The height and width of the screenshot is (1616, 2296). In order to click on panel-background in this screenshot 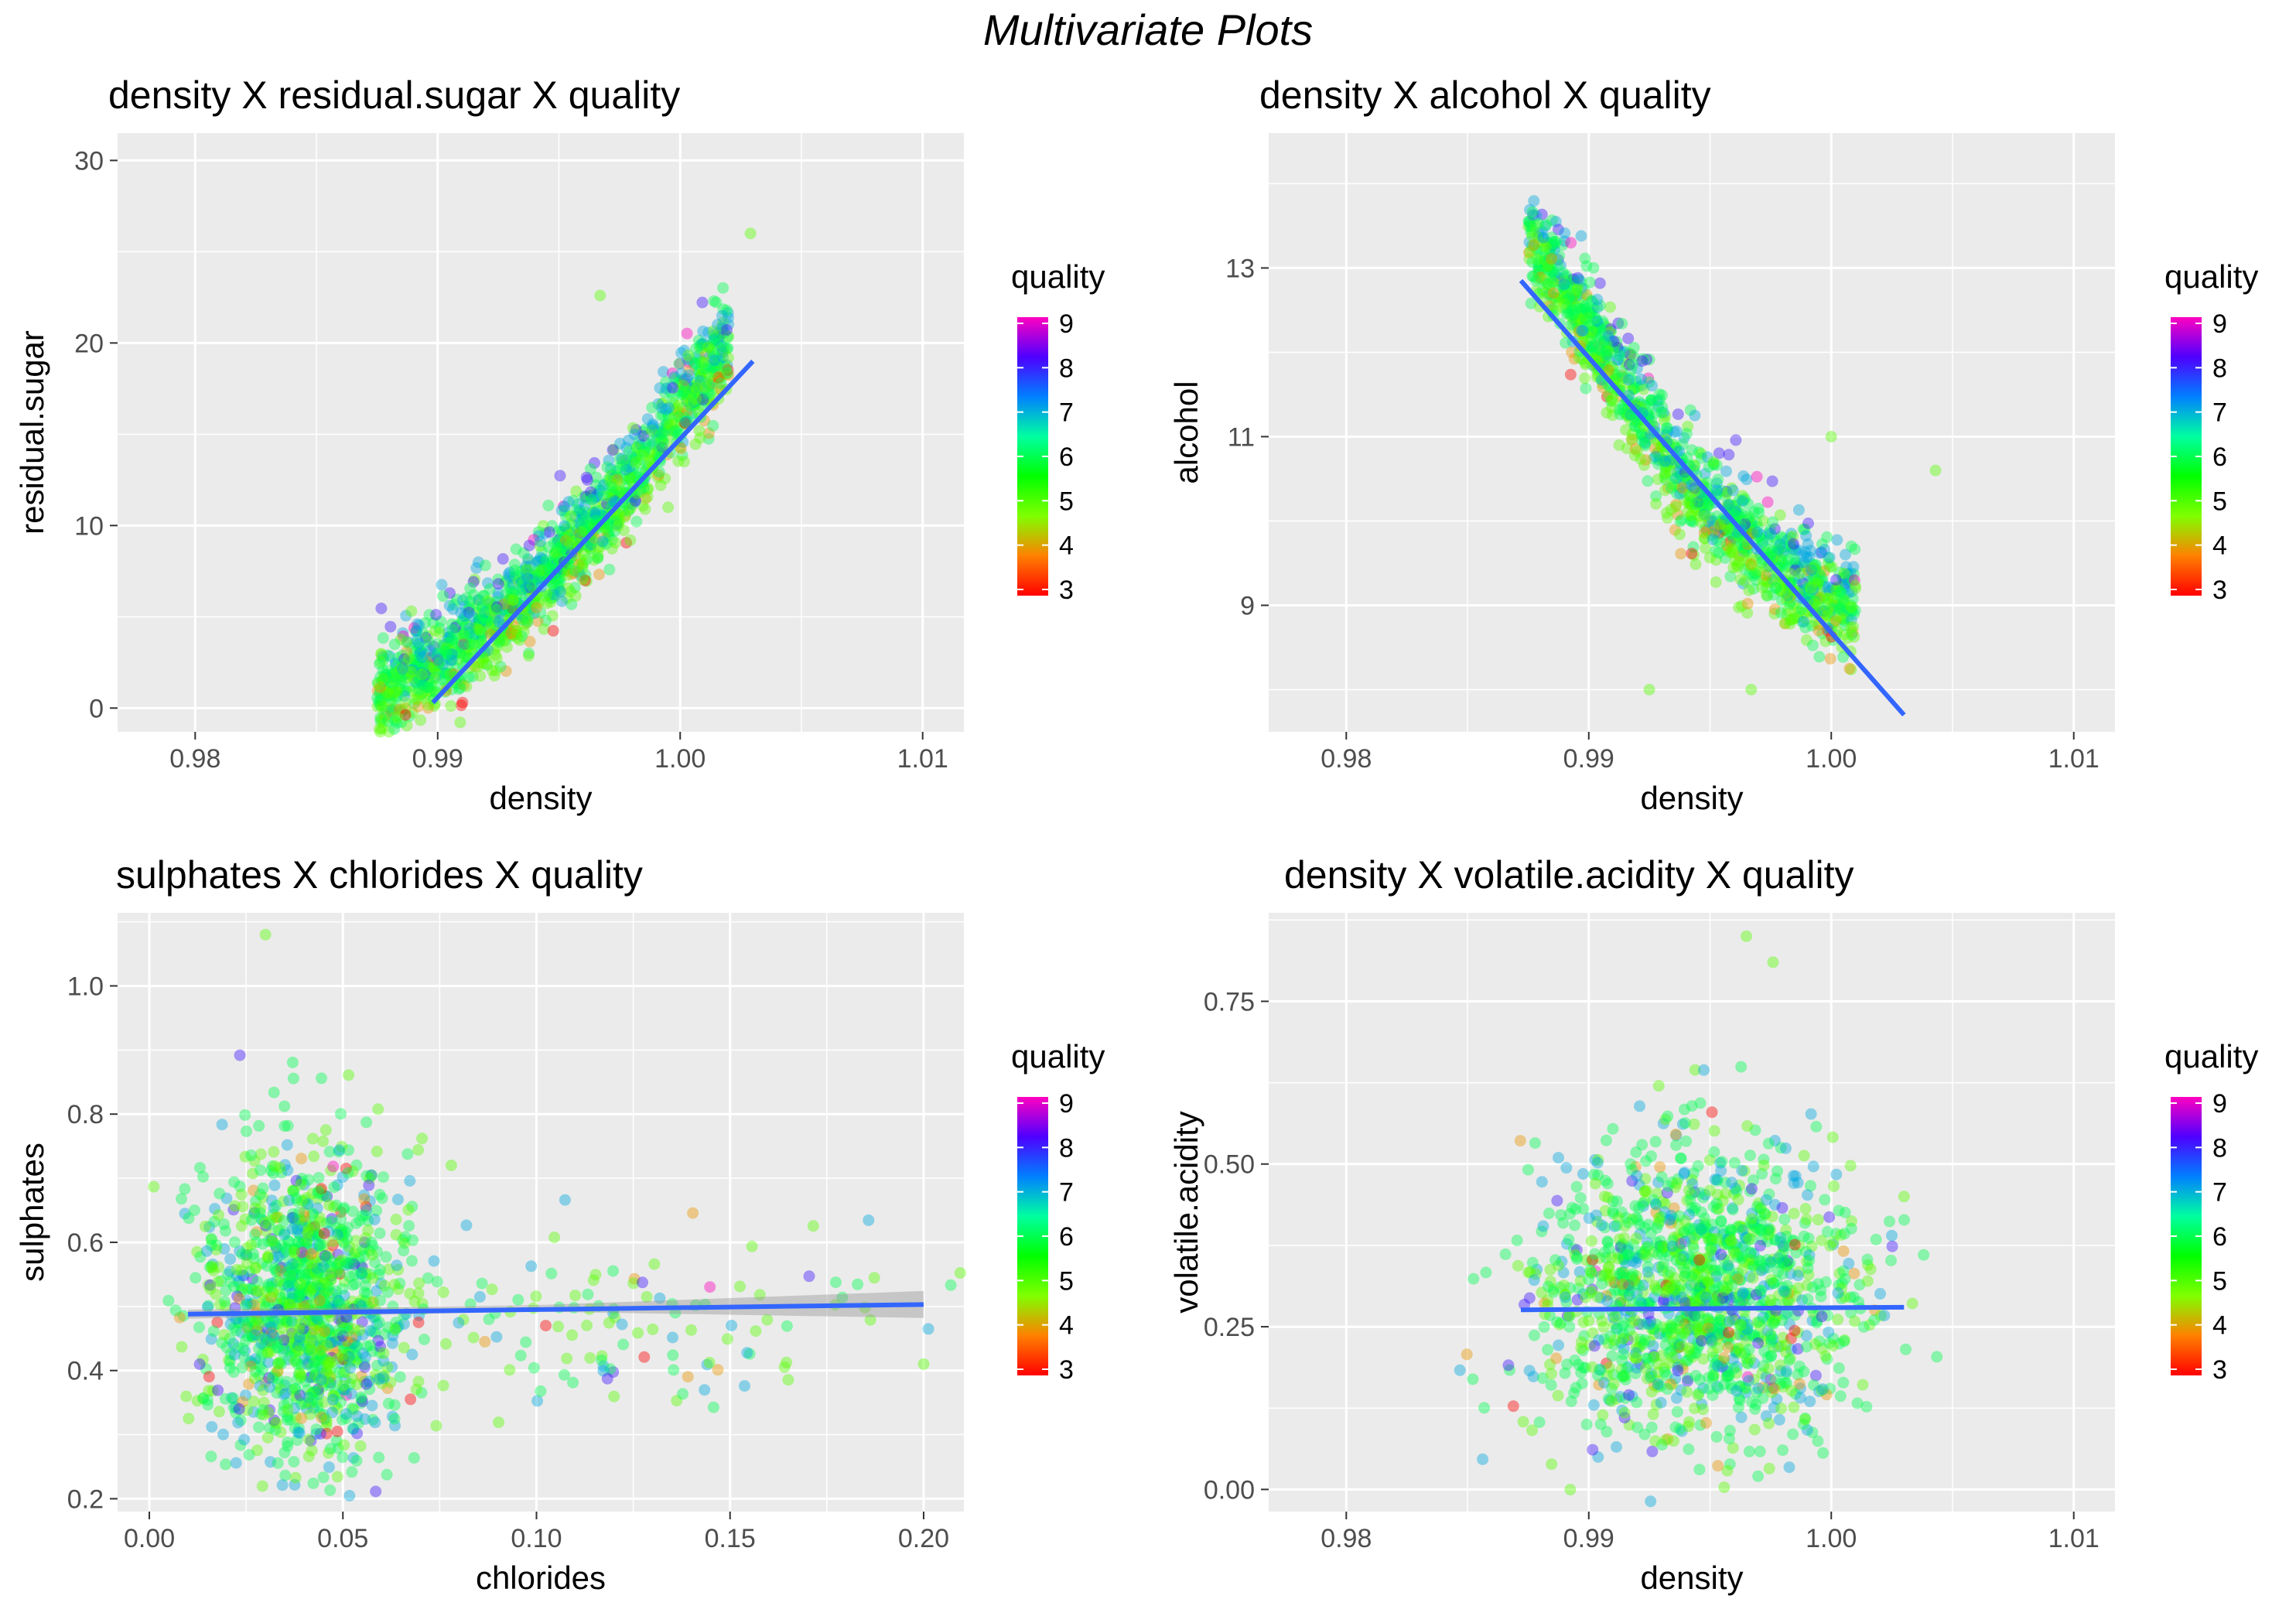, I will do `click(541, 432)`.